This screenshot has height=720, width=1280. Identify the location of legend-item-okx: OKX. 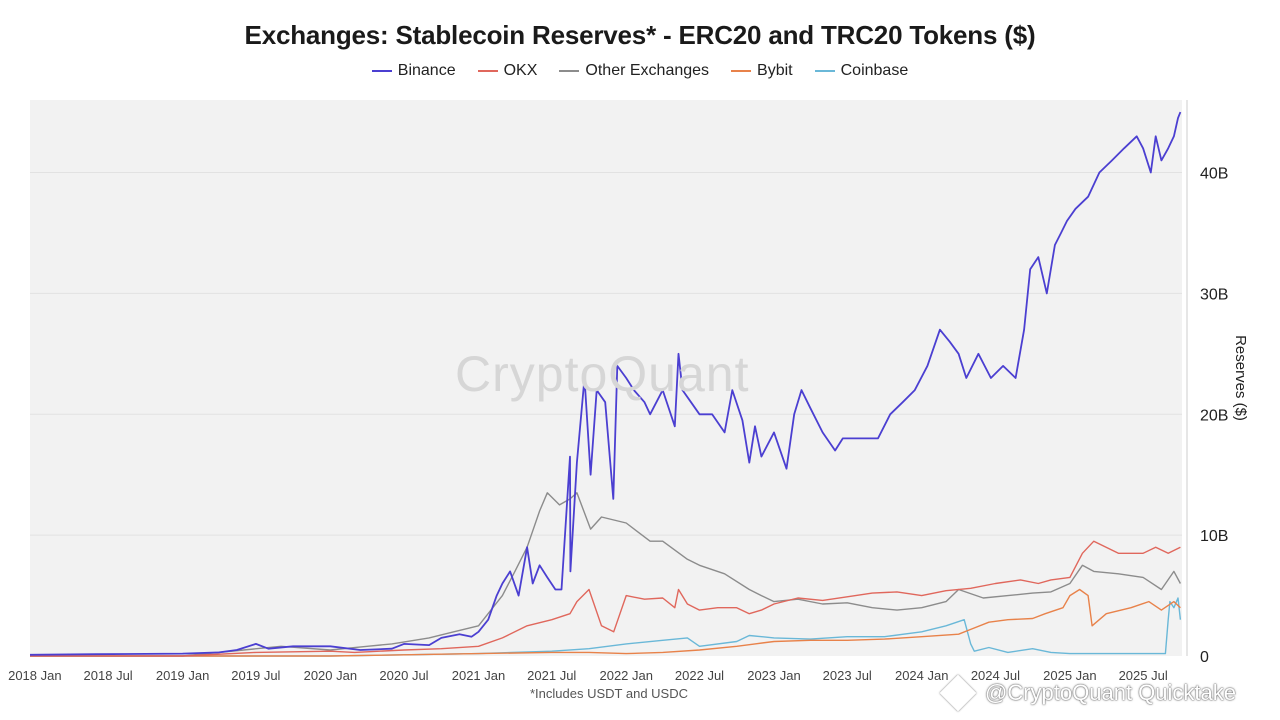
(507, 71).